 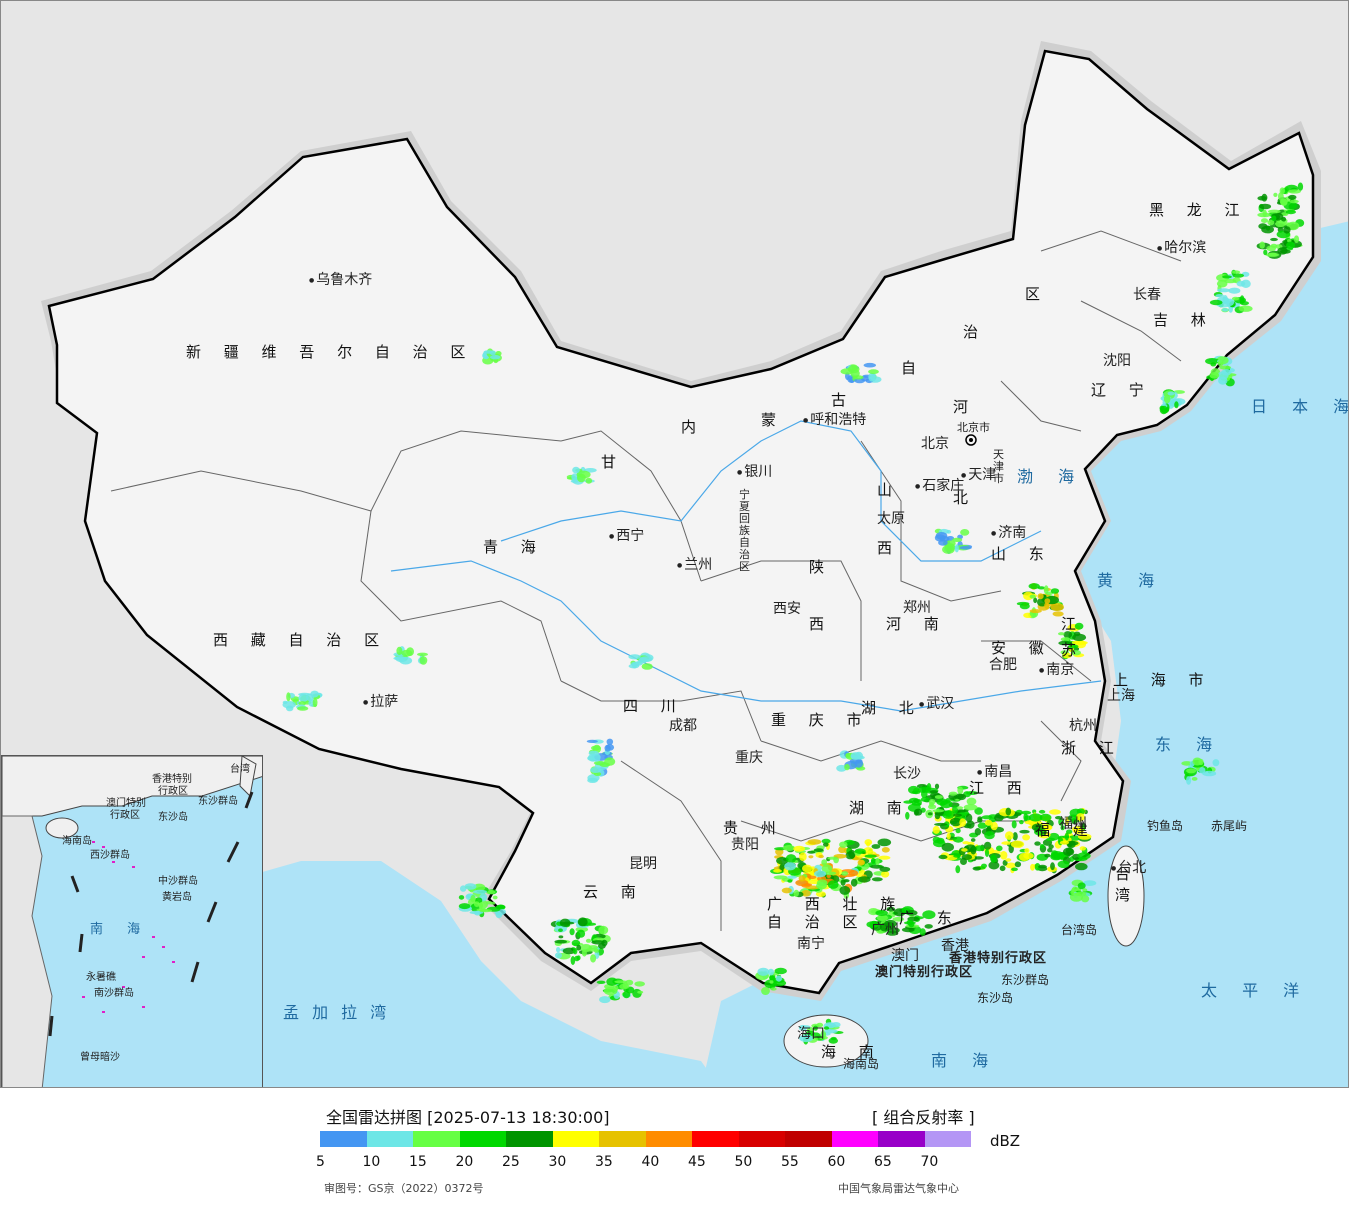 I want to click on region-xizang: 西 藏 自 治 区, so click(x=301, y=640).